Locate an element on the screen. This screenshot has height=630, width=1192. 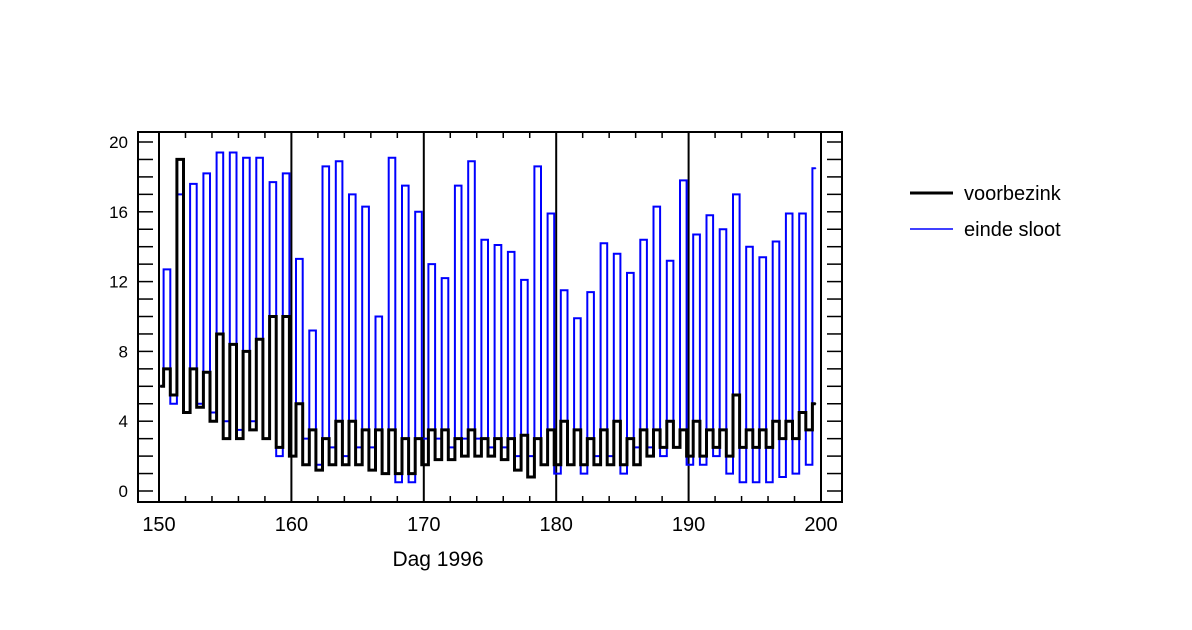
x-axis-label: Dag 1996 is located at coordinates (437, 559).